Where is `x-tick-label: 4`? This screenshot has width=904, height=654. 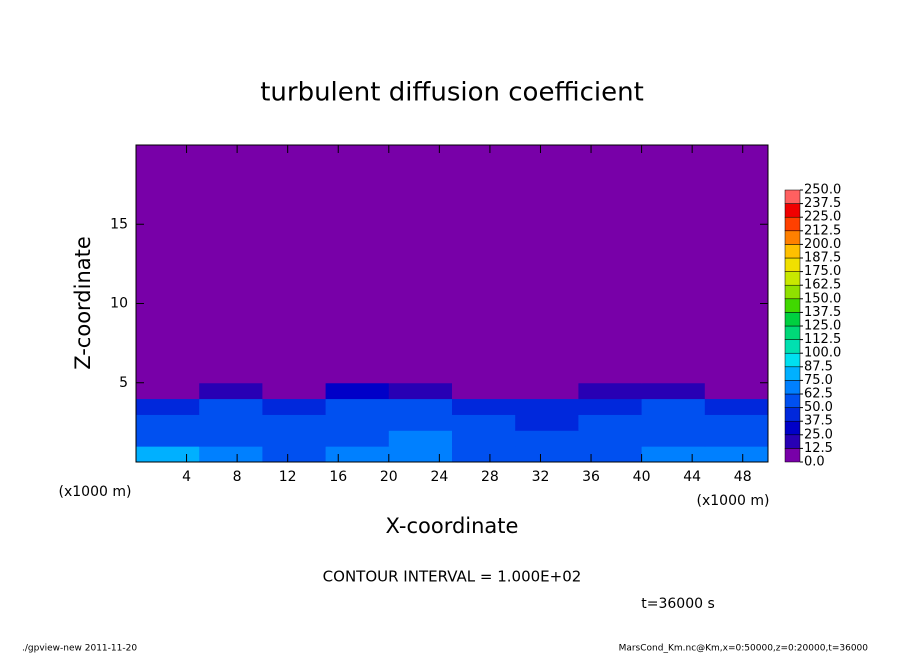 x-tick-label: 4 is located at coordinates (186, 477).